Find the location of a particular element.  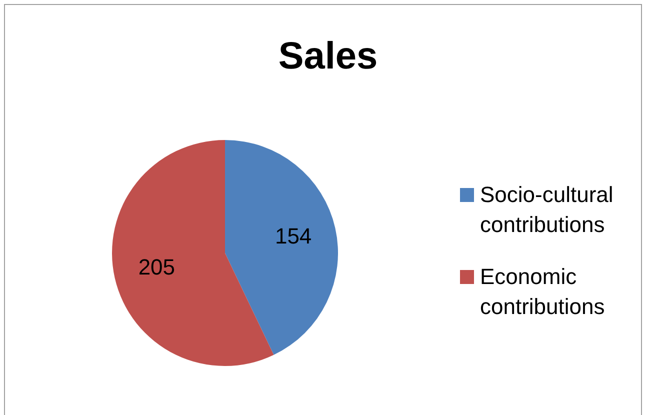

data-label: 154 is located at coordinates (293, 236).